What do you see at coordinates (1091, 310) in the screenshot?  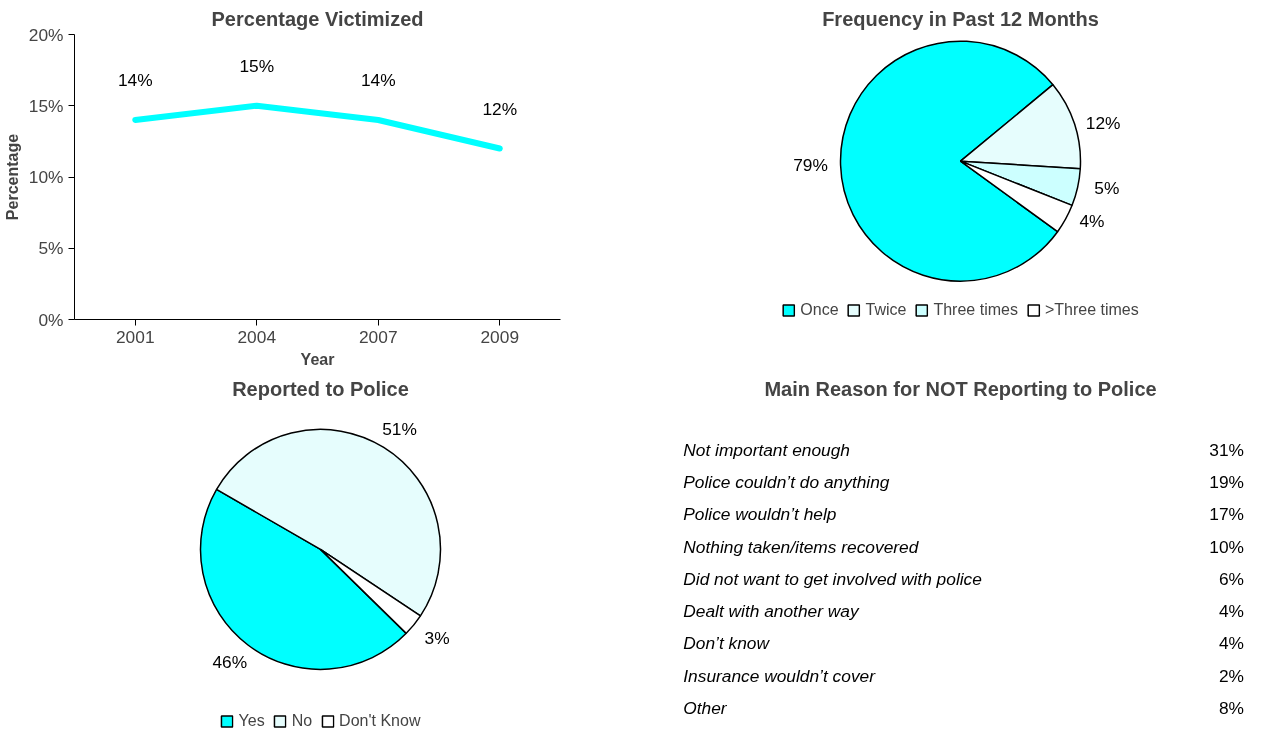 I see `legend-label: >Three times` at bounding box center [1091, 310].